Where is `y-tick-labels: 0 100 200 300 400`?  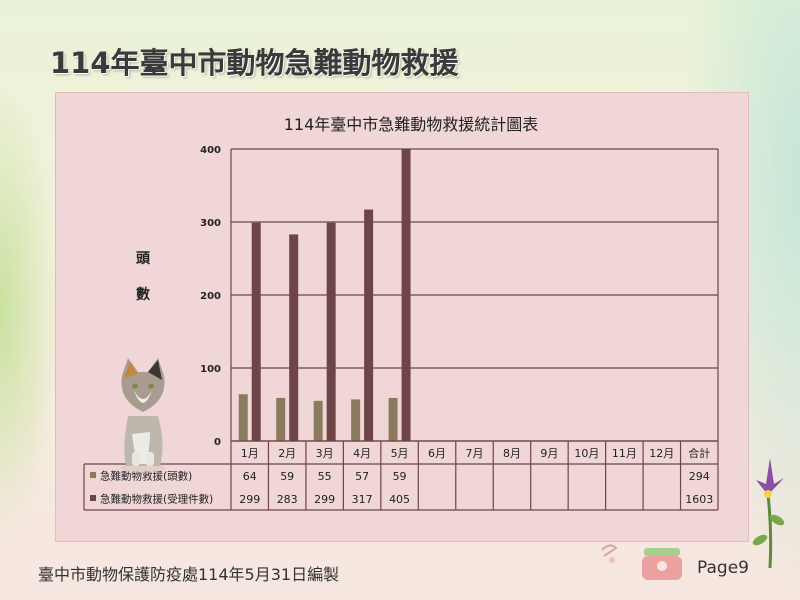
y-tick-labels: 0 100 200 300 400 is located at coordinates (210, 296).